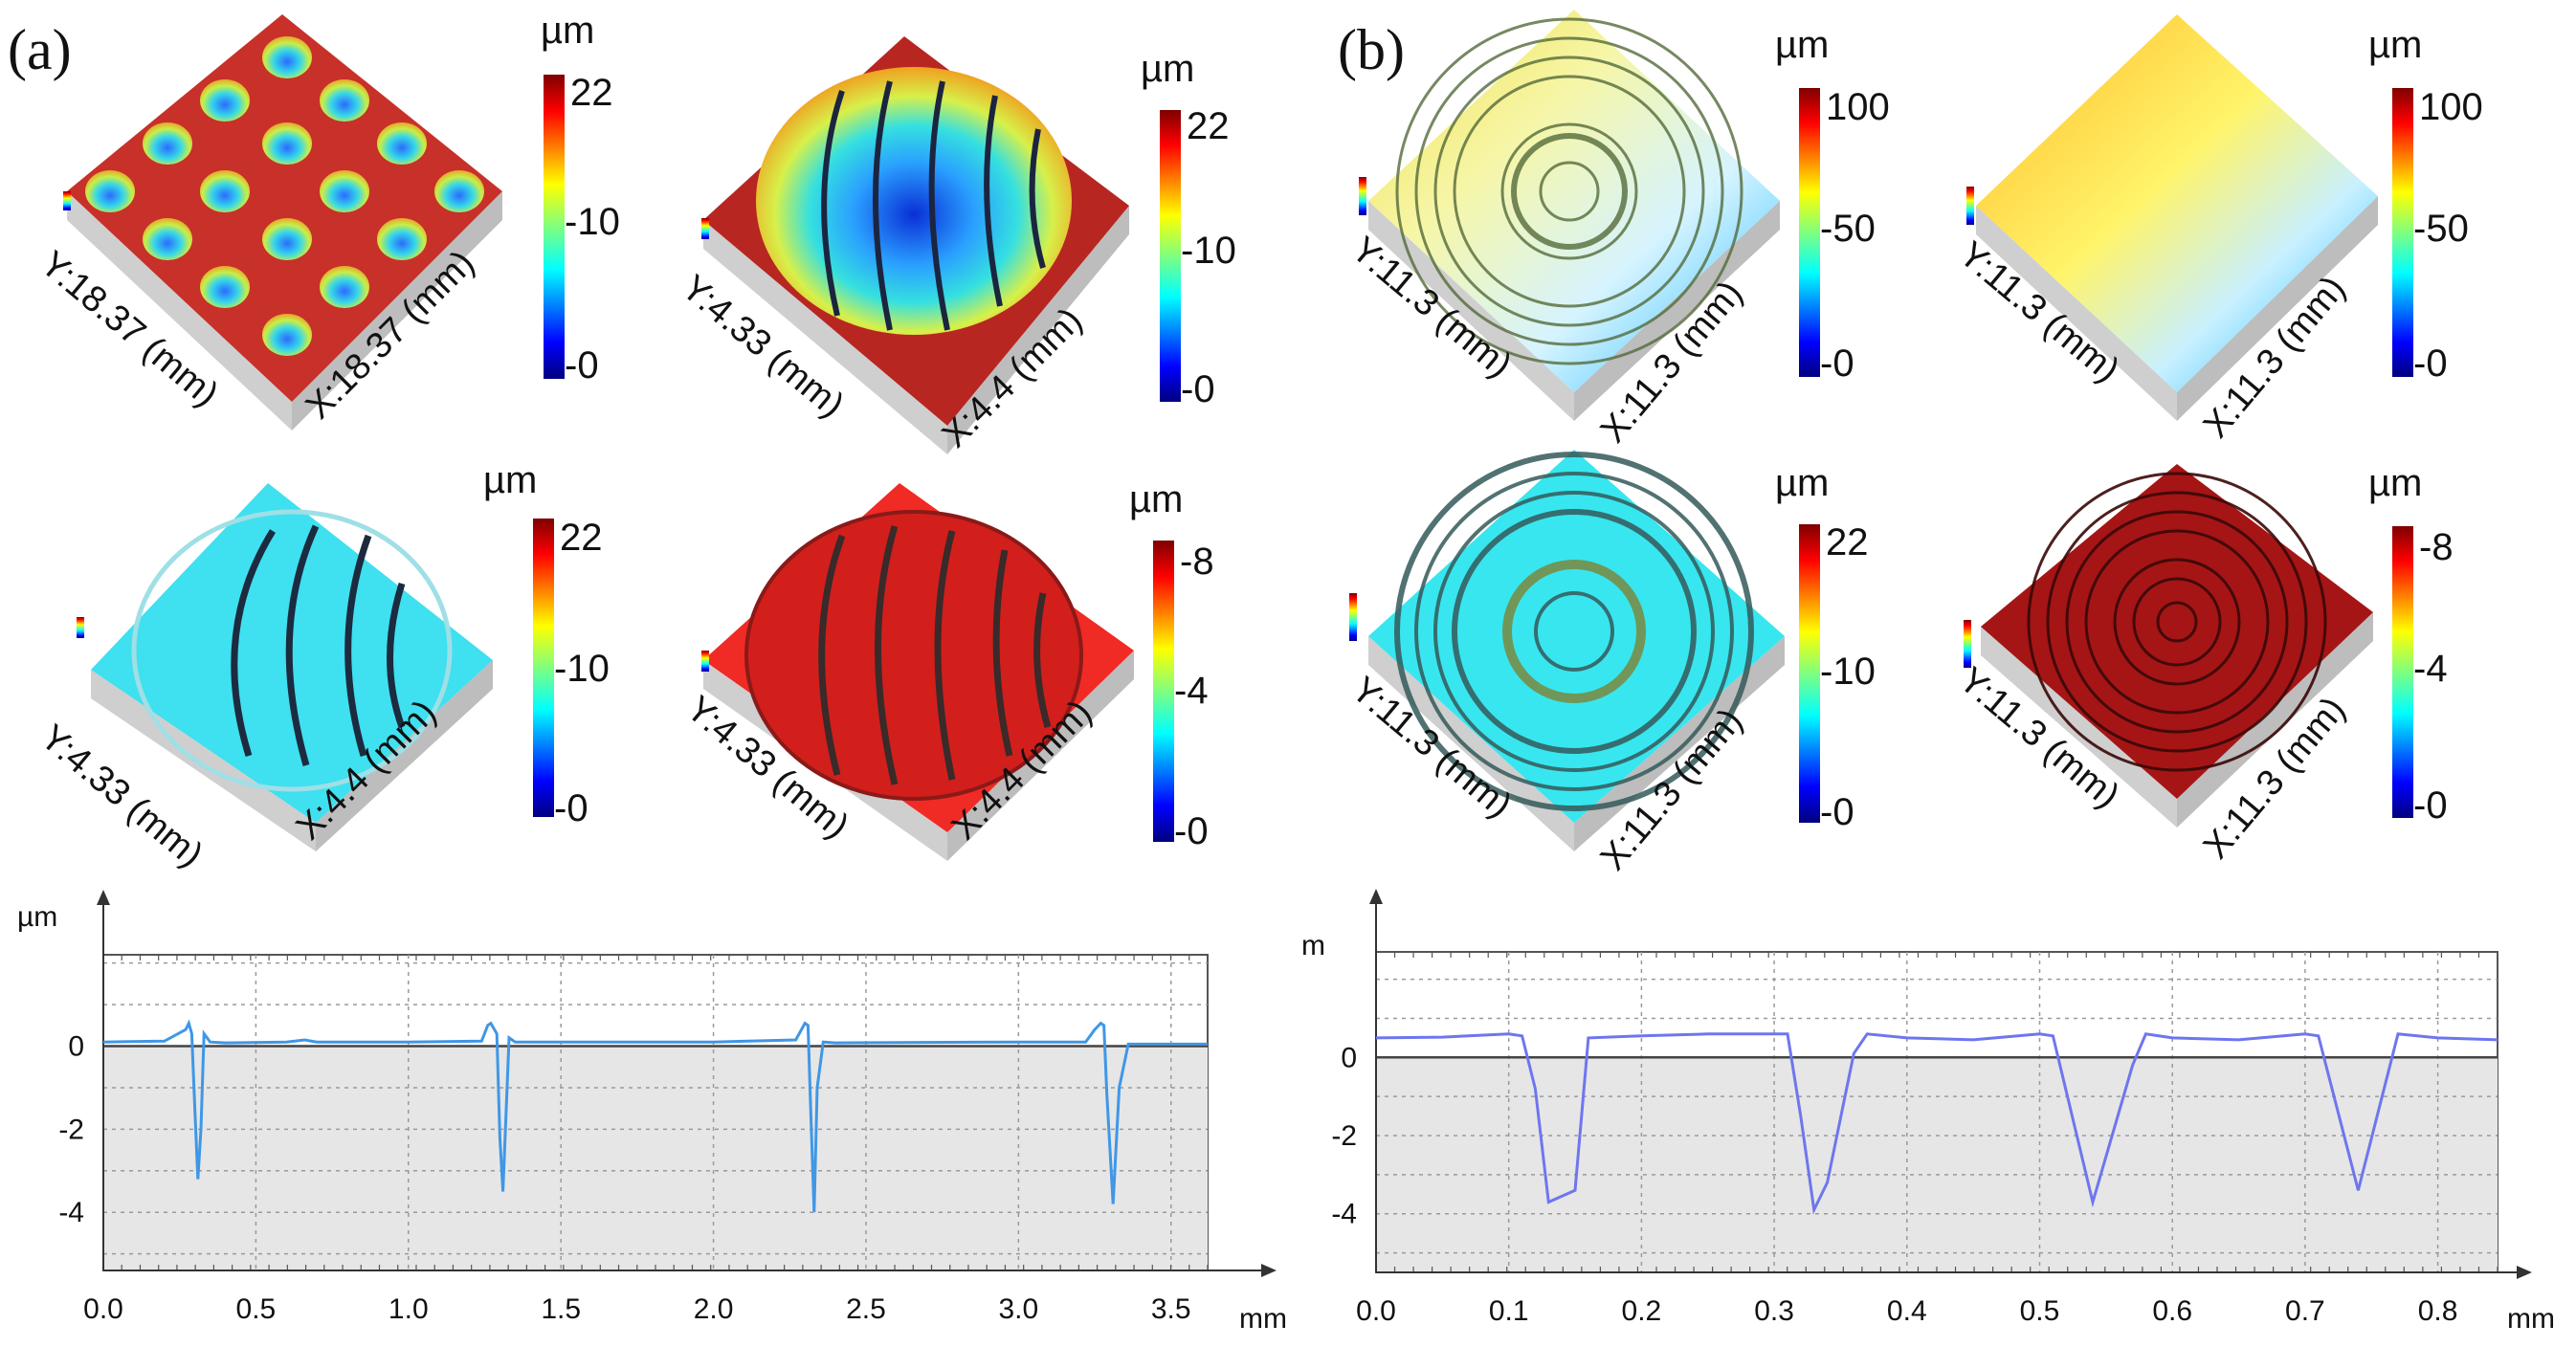  What do you see at coordinates (915, 245) in the screenshot?
I see `surface-plot-a2` at bounding box center [915, 245].